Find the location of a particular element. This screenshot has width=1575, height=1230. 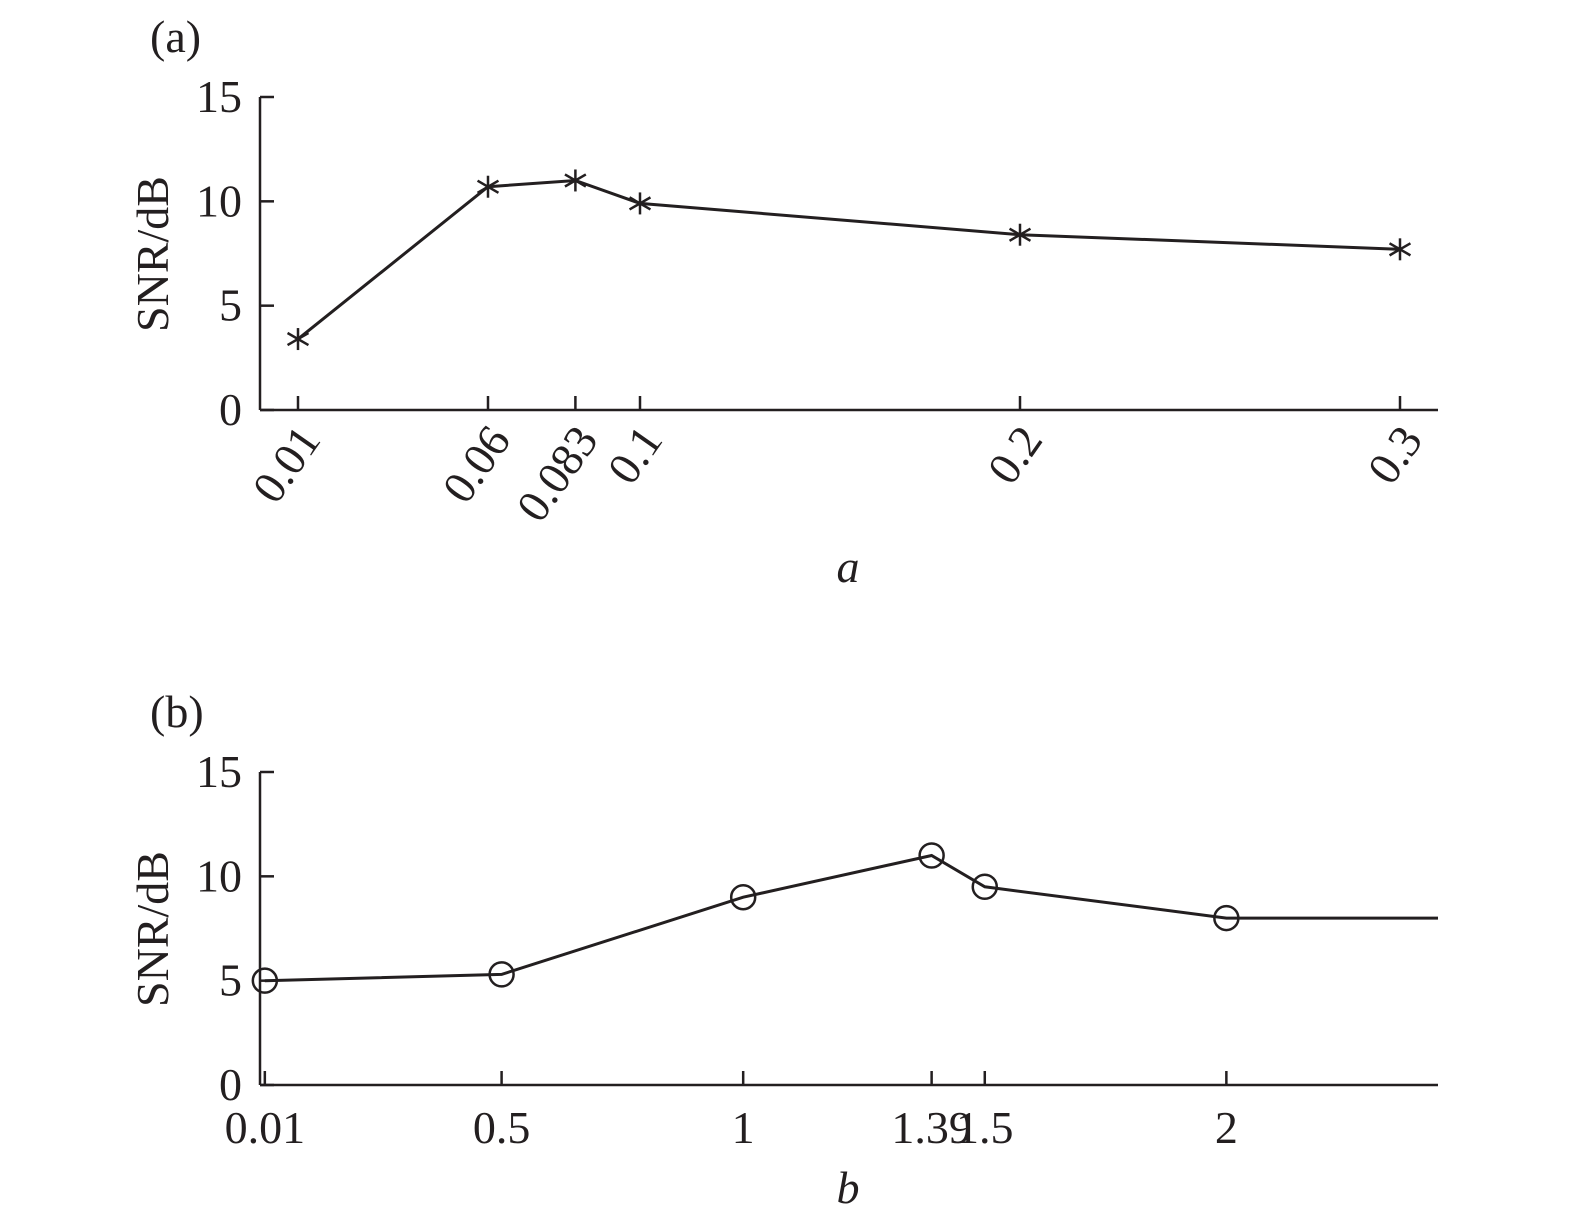

panel-a-y-tick-label: 10 is located at coordinates (219, 200).